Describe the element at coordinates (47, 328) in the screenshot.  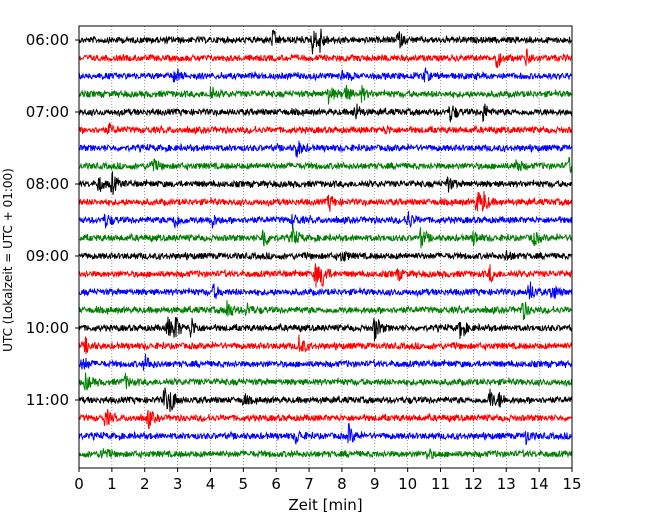
I see `y-tick-label: 10:00` at that location.